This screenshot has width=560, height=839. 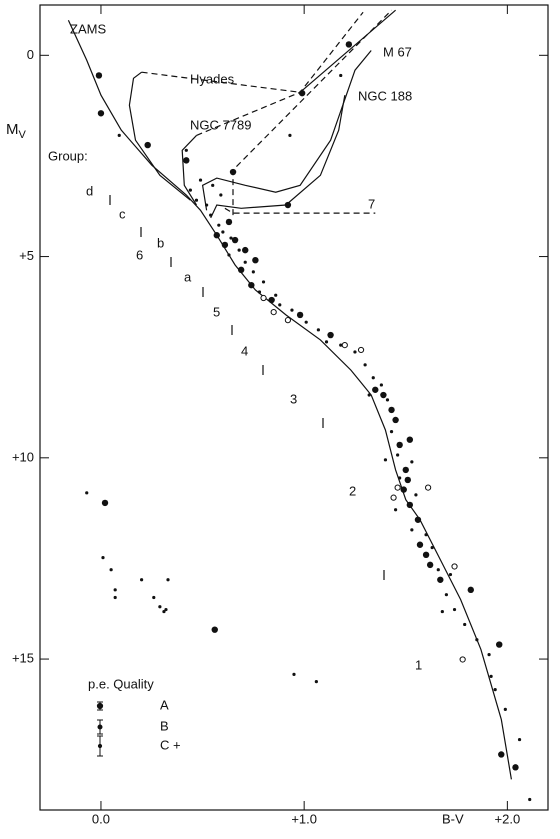 What do you see at coordinates (12, 129) in the screenshot?
I see `y-axis-label-main: M` at bounding box center [12, 129].